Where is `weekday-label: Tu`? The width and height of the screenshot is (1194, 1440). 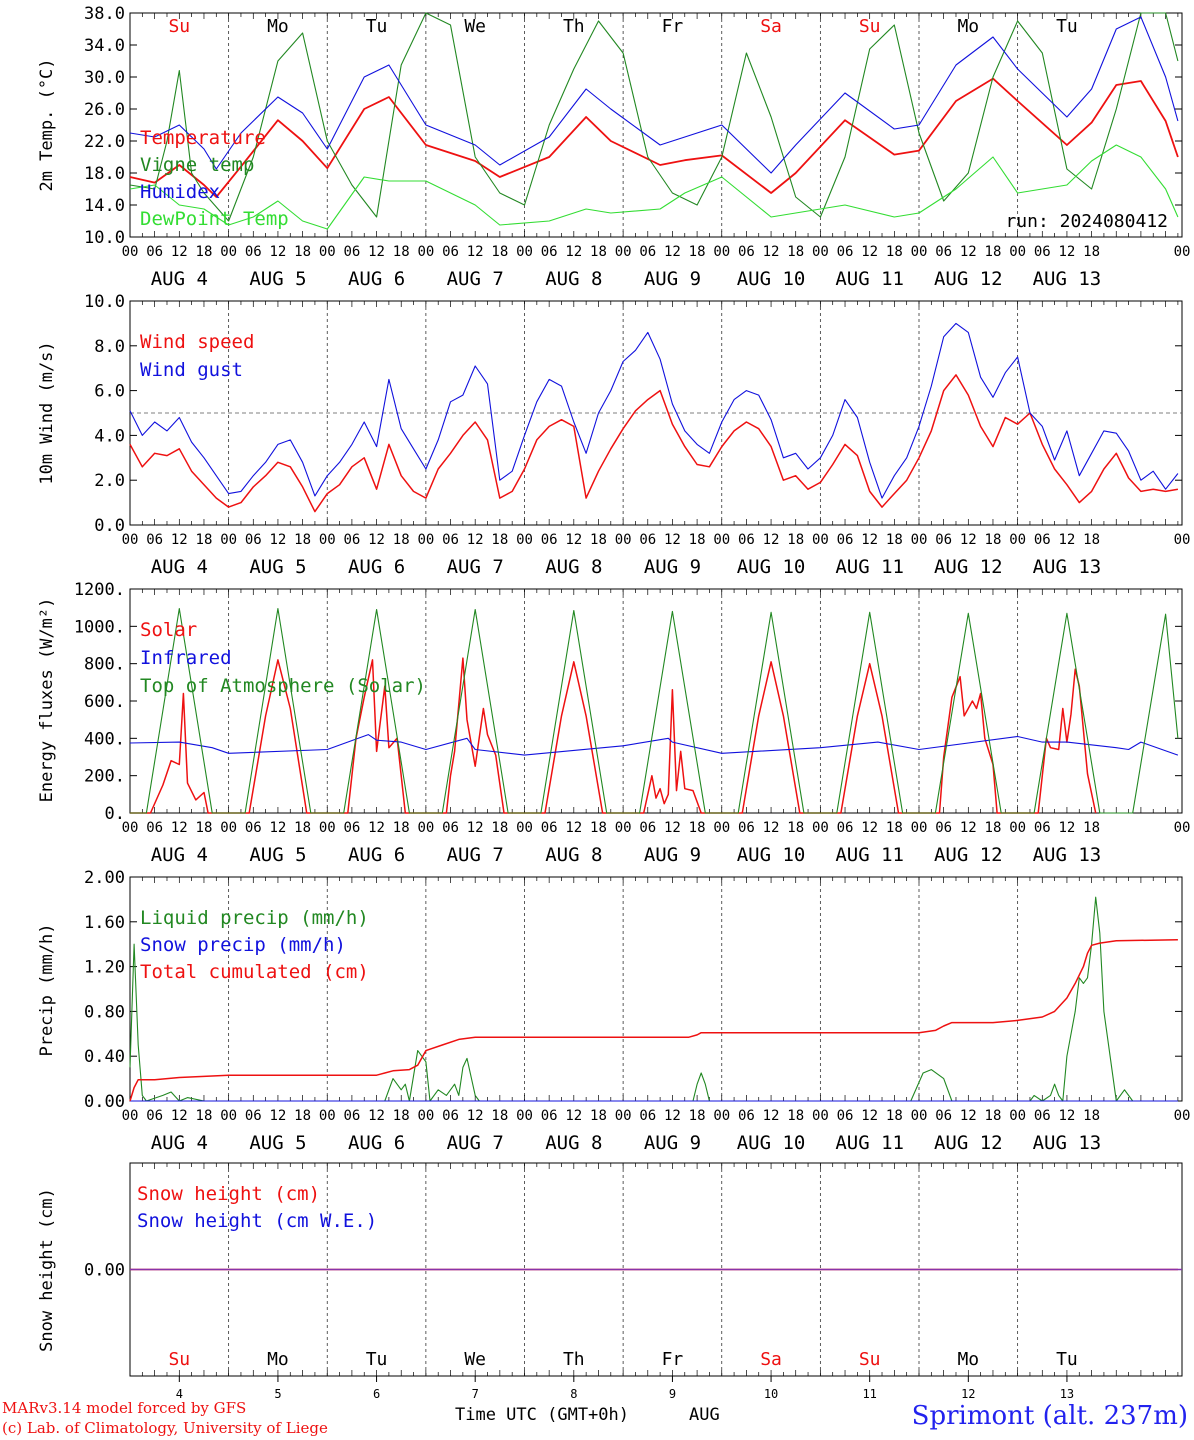
weekday-label: Tu is located at coordinates (1067, 26).